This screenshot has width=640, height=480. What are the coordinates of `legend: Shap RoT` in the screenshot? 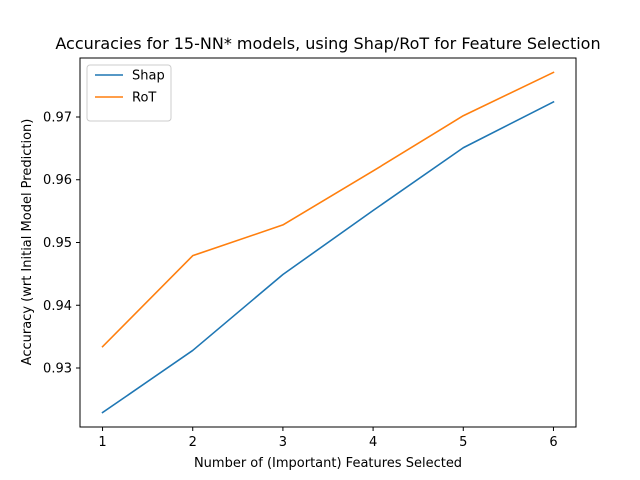 It's located at (129, 93).